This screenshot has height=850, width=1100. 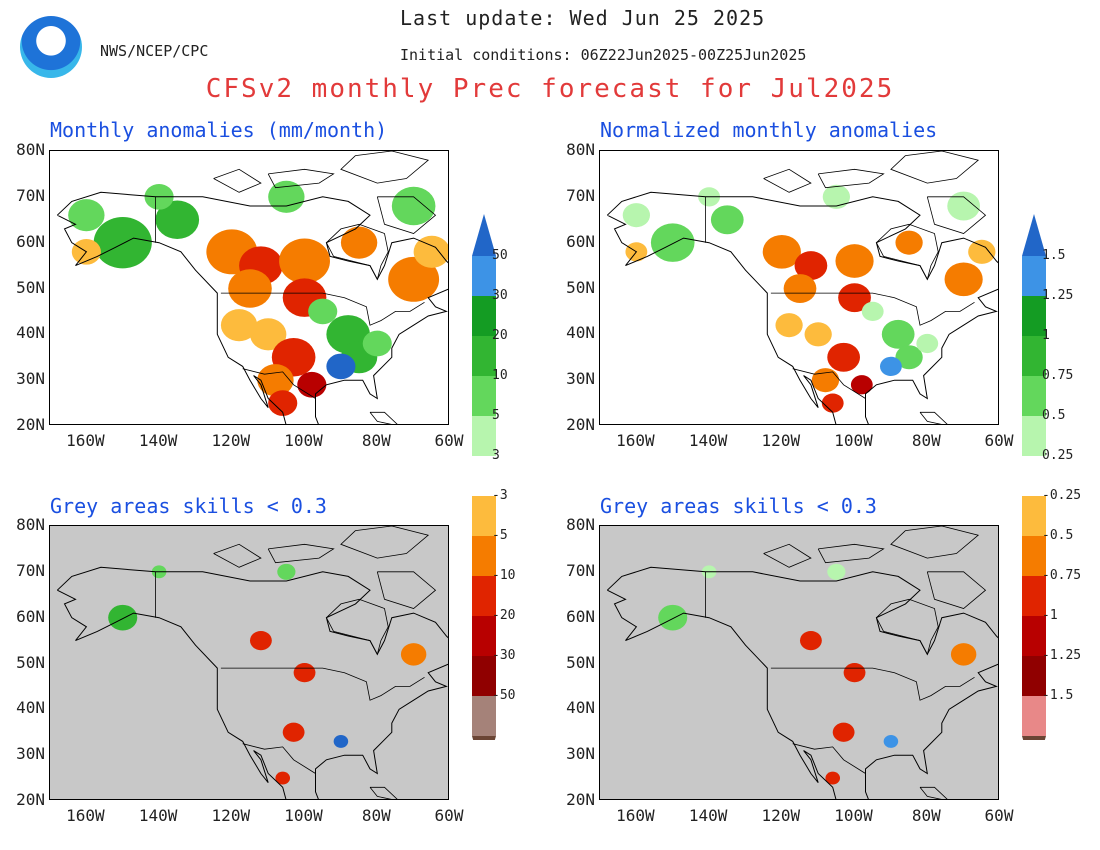 I want to click on colorbar-anomalies, so click(x=484, y=477).